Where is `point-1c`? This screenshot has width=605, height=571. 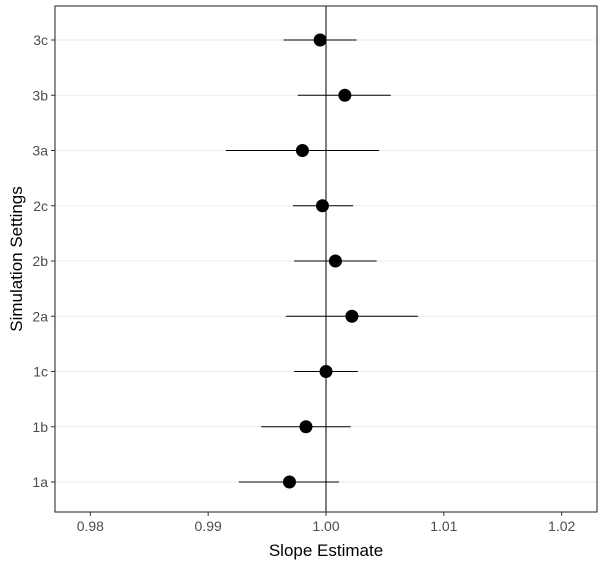
point-1c is located at coordinates (326, 371).